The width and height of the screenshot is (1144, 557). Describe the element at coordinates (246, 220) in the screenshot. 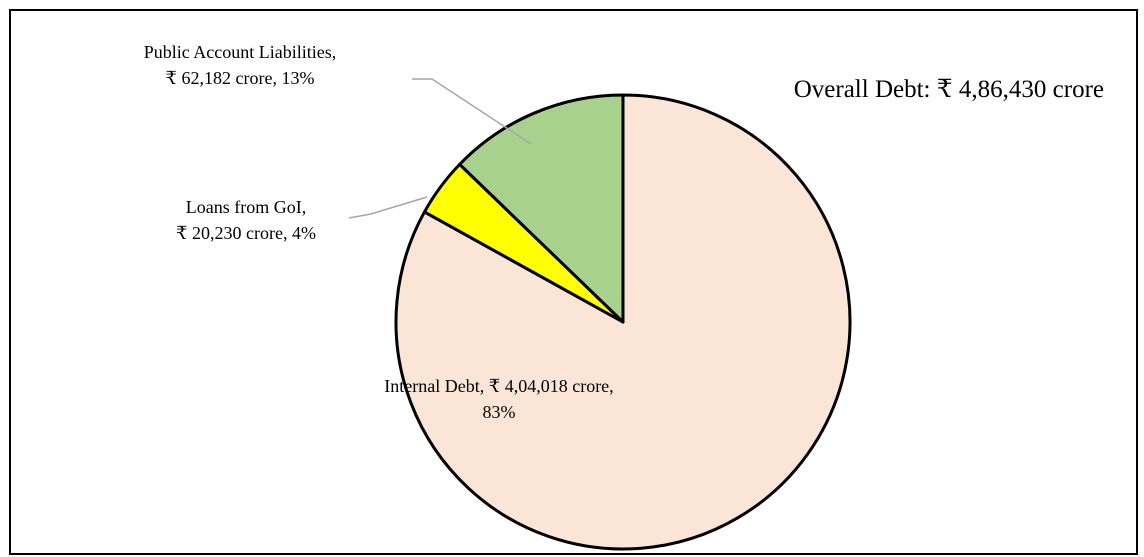

I see `data-label-loans-from-goi: Loans from GoI, ₹ 20,230 crore, 4%` at that location.